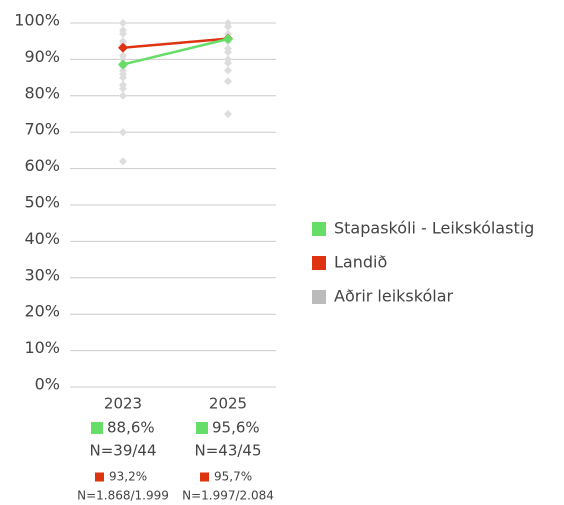 Image resolution: width=564 pixels, height=505 pixels. I want to click on y-tick-label: 30%, so click(42, 274).